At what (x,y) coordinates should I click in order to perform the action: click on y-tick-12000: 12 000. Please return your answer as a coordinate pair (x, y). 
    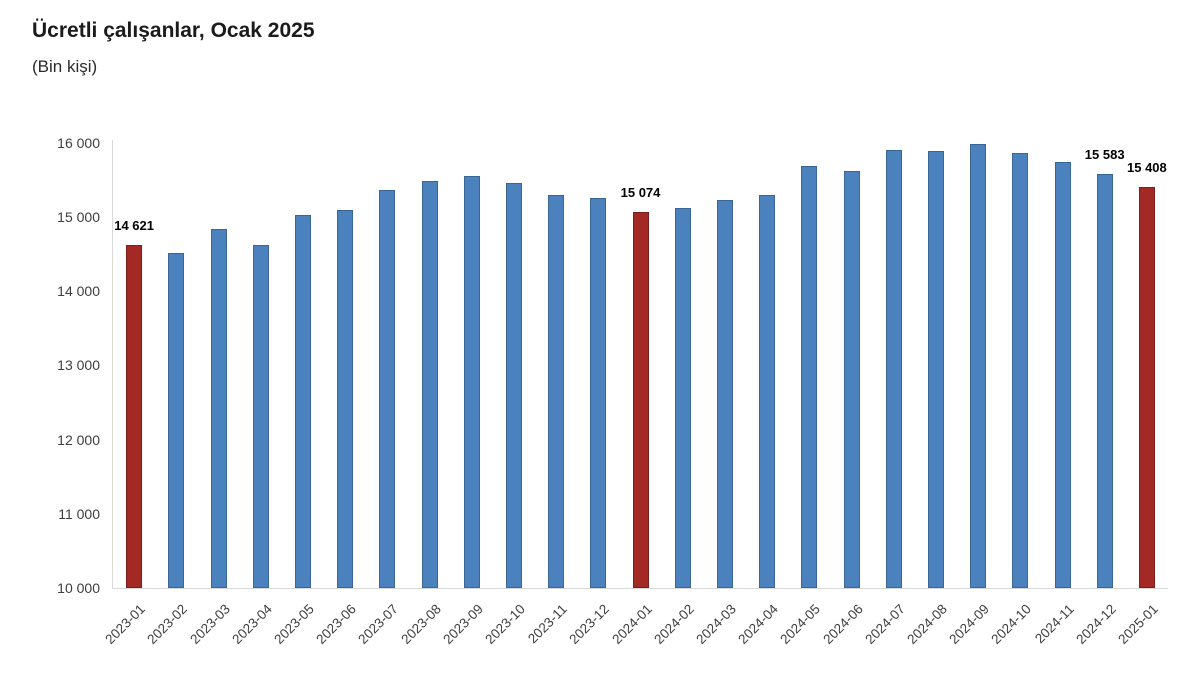
    Looking at the image, I should click on (78, 439).